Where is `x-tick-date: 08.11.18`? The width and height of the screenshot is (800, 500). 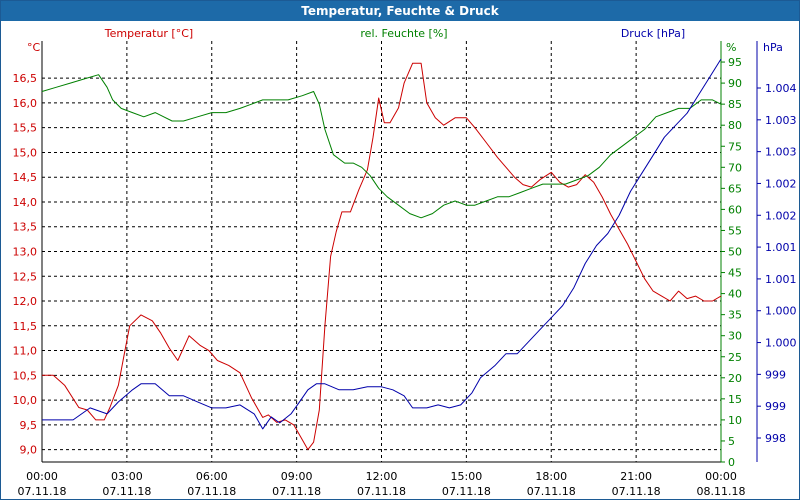 x-tick-date: 08.11.18 is located at coordinates (721, 491).